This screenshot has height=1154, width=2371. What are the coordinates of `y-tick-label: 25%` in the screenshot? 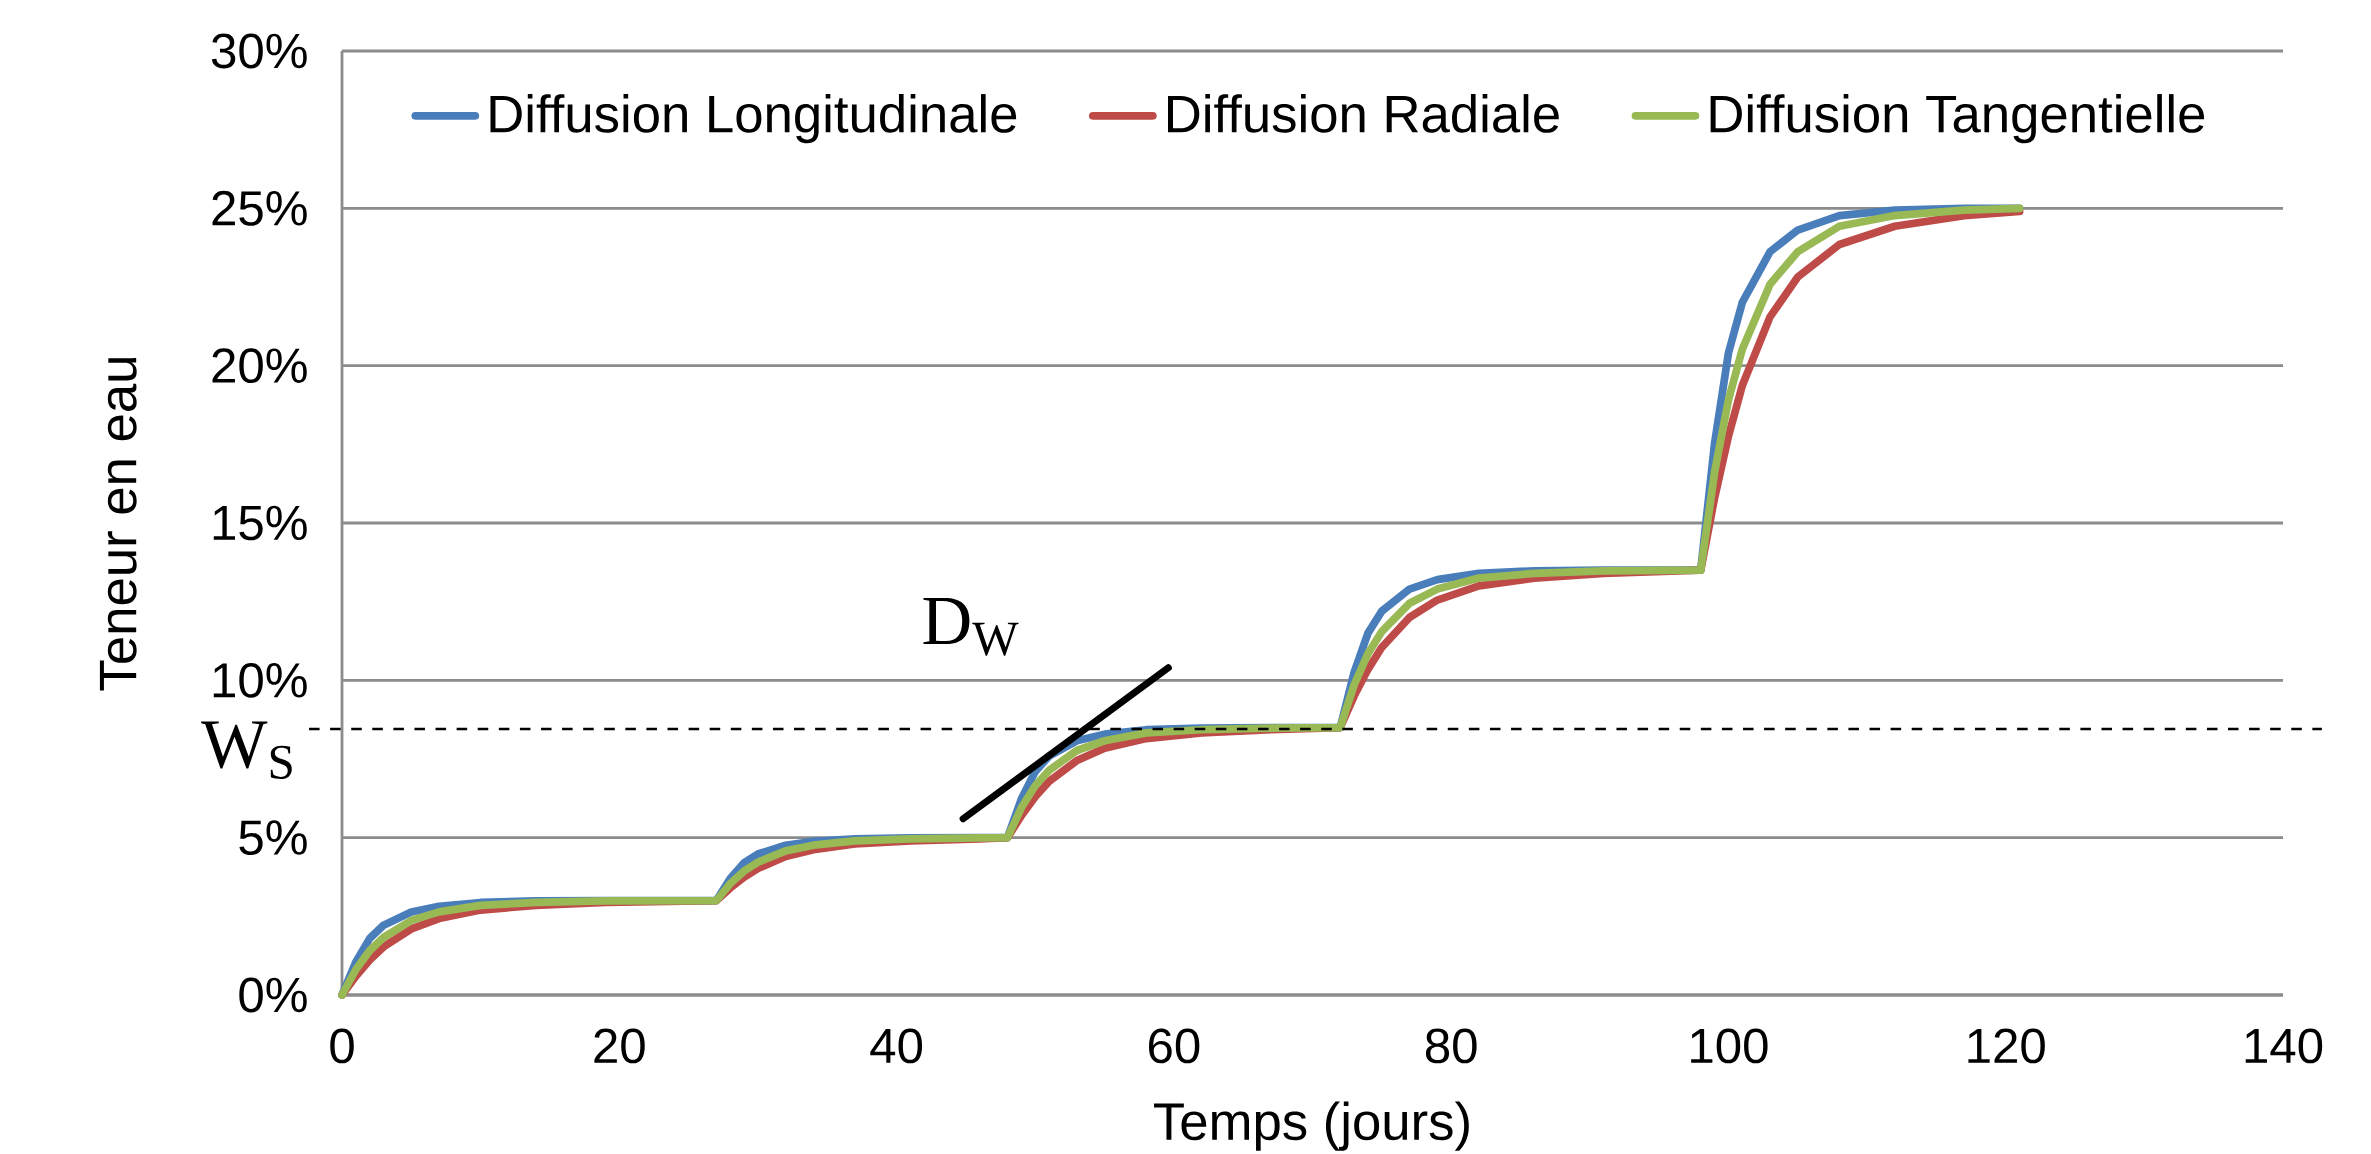 It's located at (259, 208).